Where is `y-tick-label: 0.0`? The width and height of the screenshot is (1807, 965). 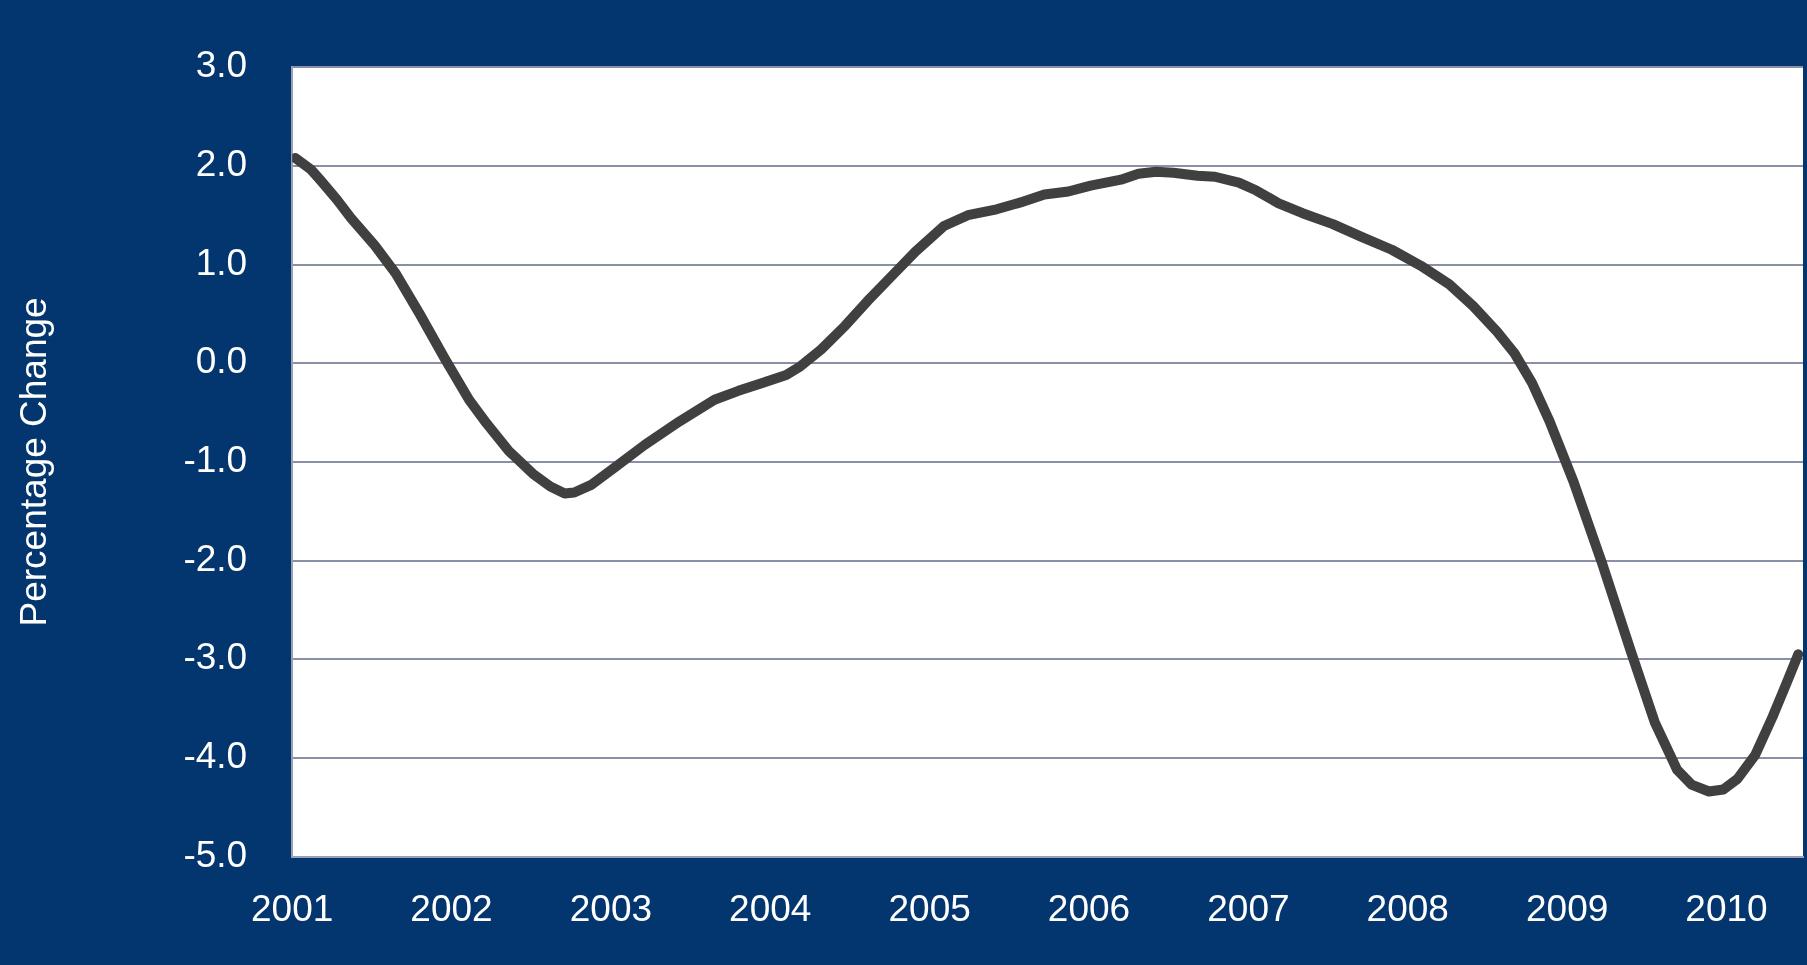 y-tick-label: 0.0 is located at coordinates (221, 361).